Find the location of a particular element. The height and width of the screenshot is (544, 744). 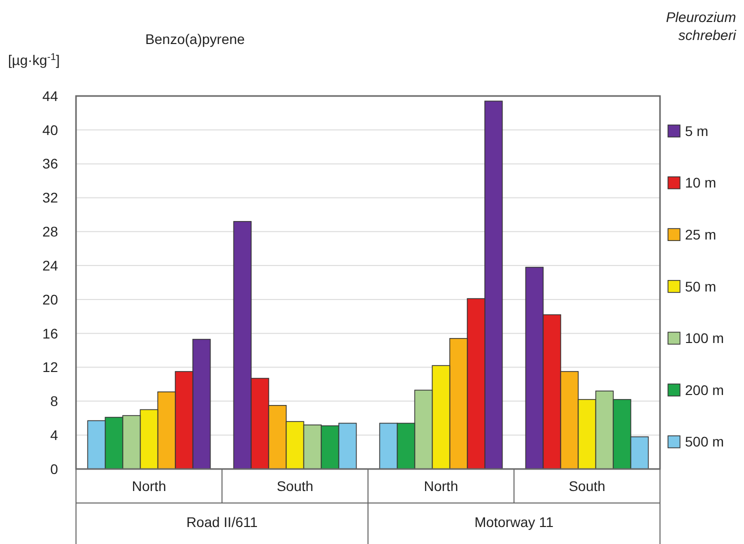

legend-label: 25 m is located at coordinates (700, 234).